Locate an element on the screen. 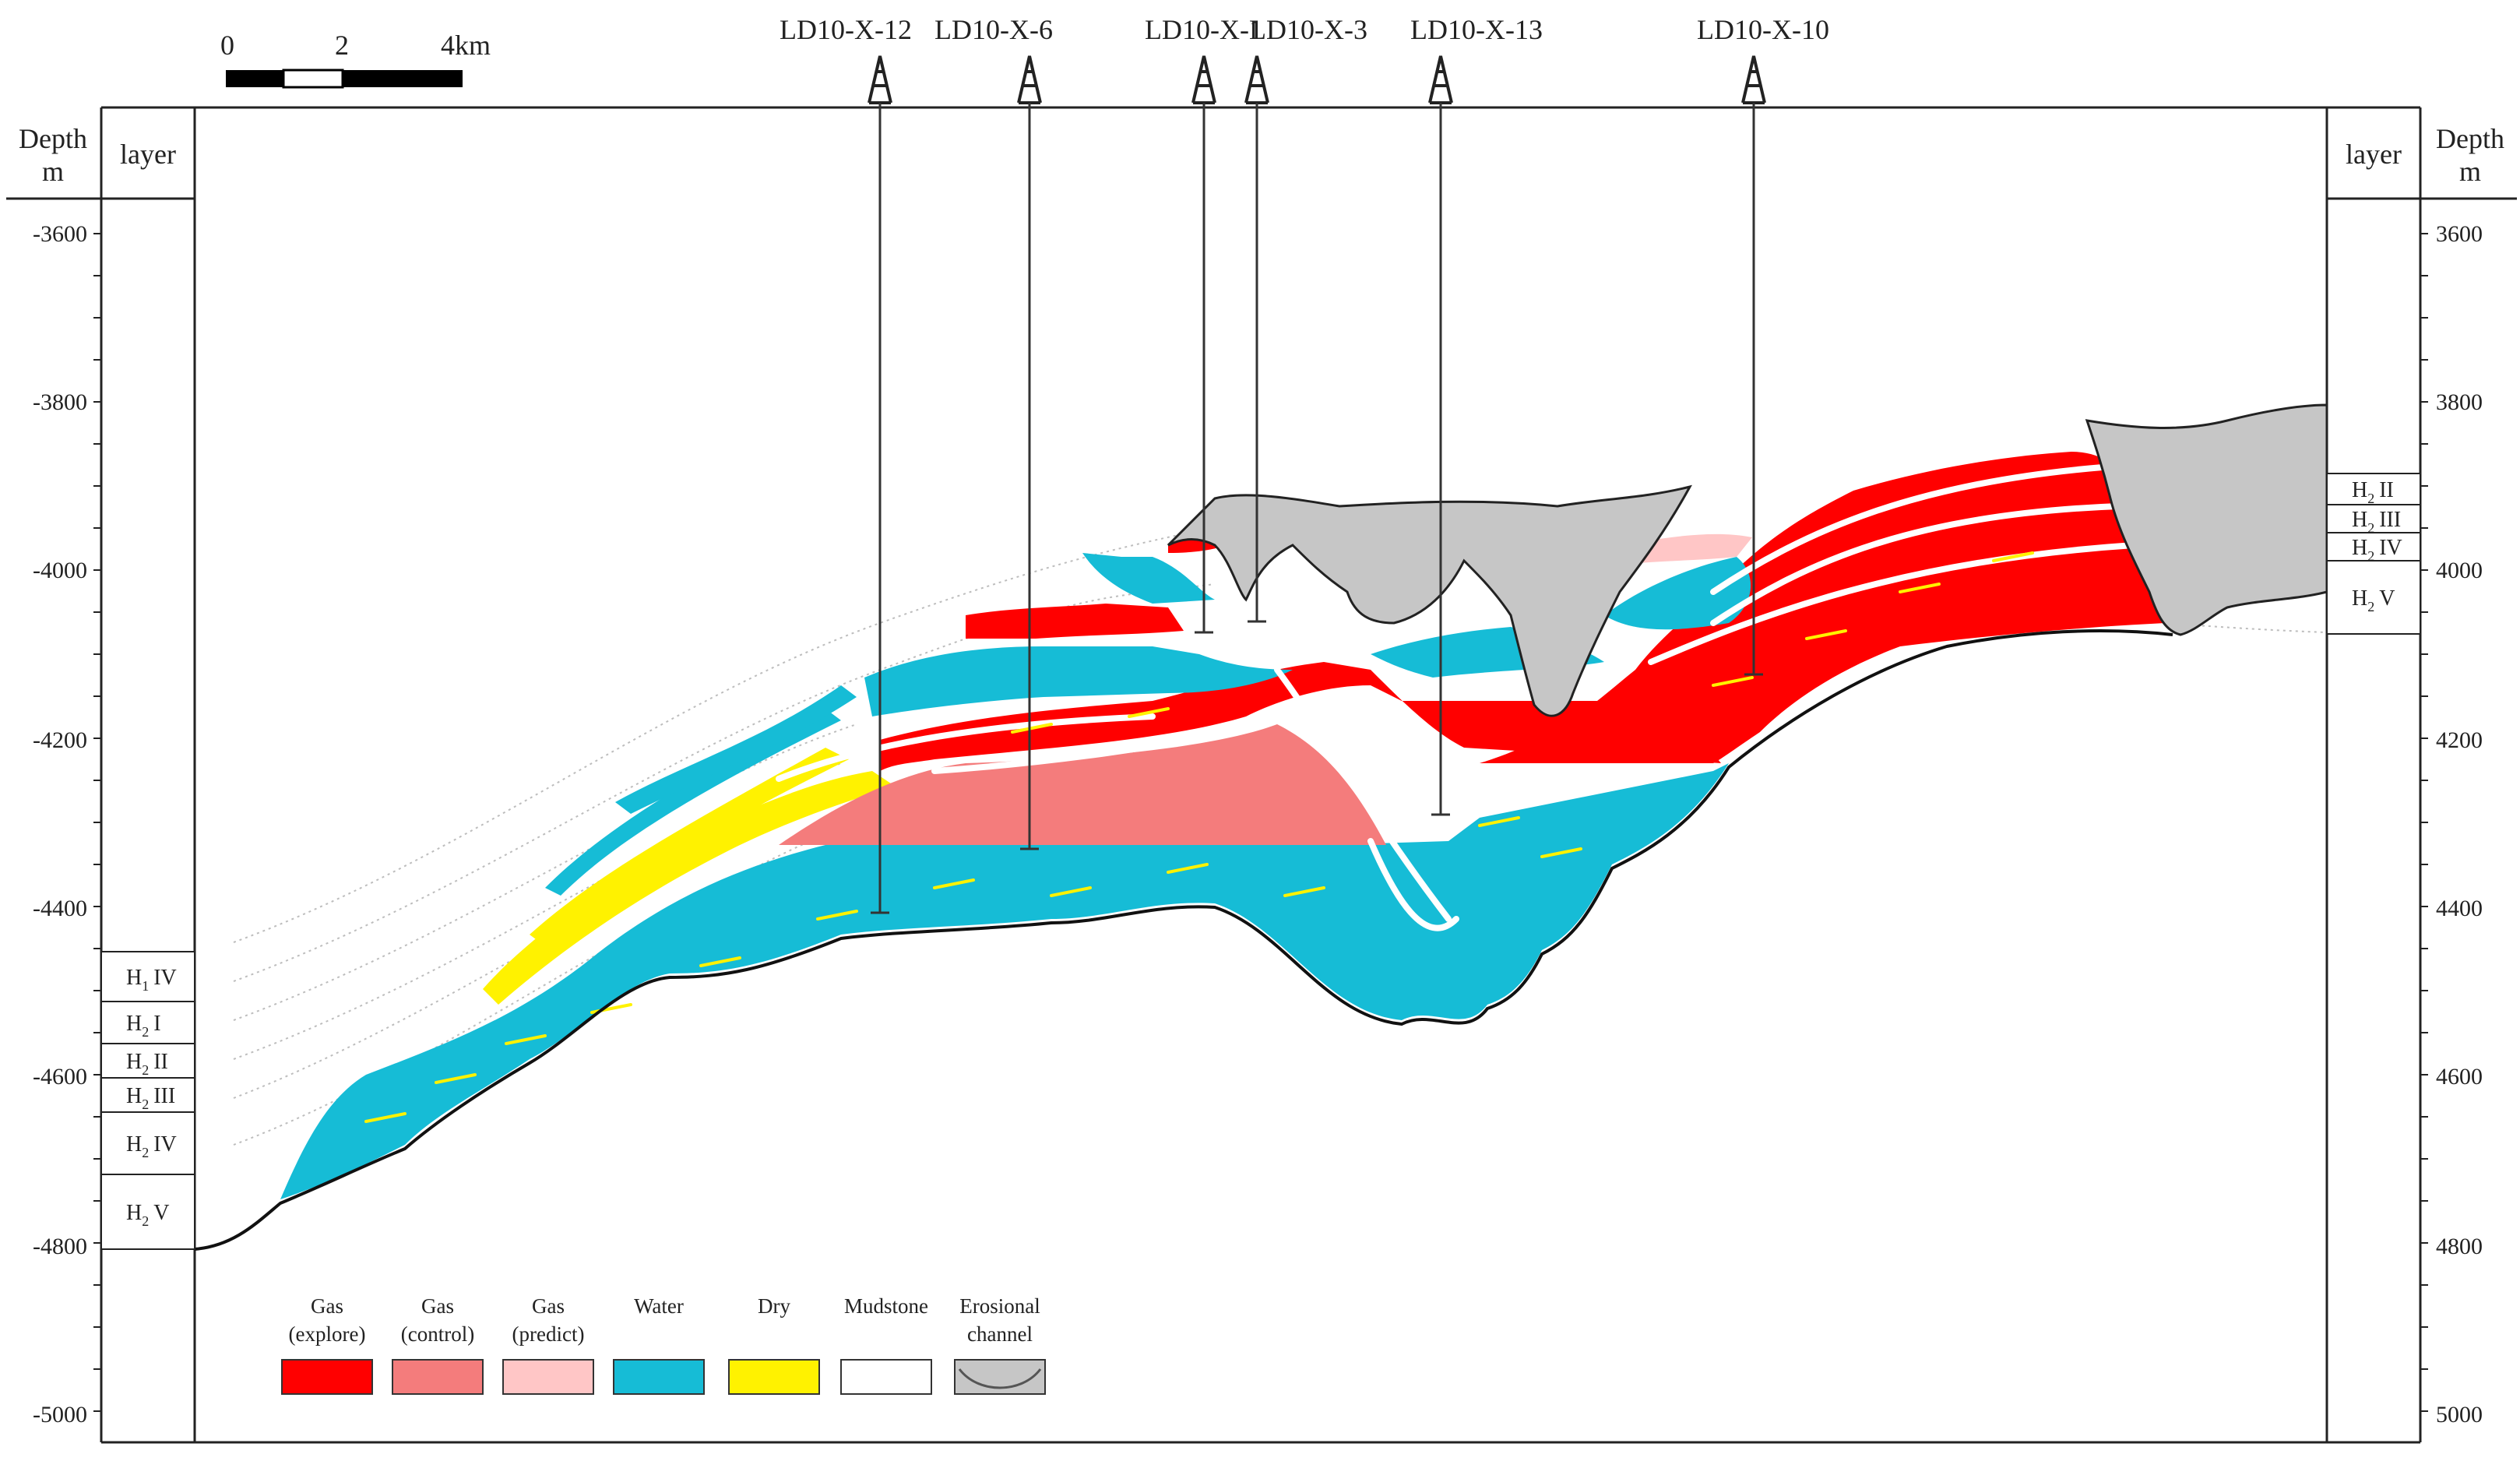  legend-item: Erosional channel is located at coordinates (1000, 1345).